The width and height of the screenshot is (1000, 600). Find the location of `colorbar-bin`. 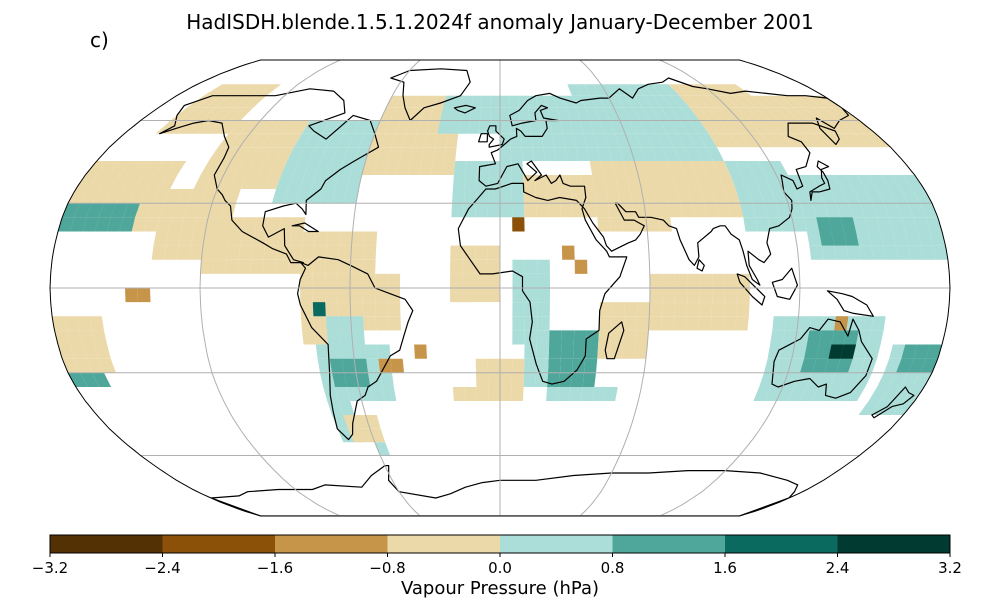

colorbar-bin is located at coordinates (556, 544).